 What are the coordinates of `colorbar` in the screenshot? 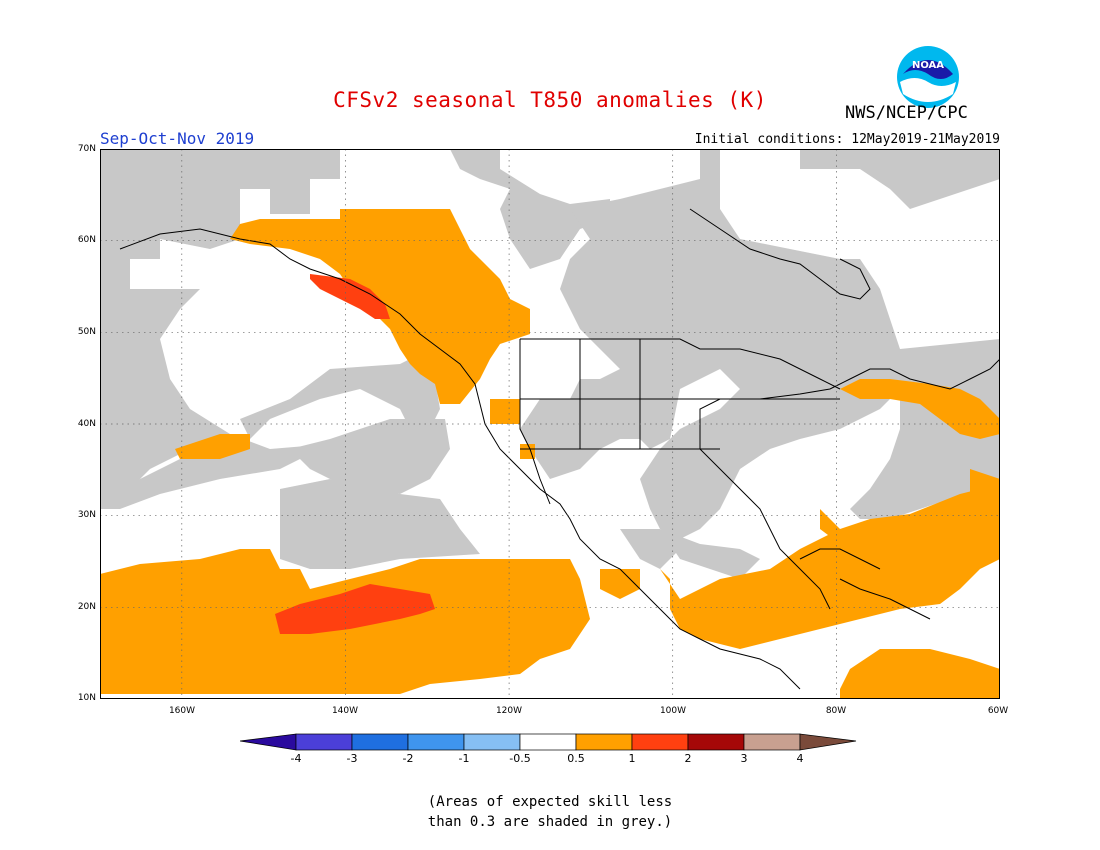 It's located at (548, 742).